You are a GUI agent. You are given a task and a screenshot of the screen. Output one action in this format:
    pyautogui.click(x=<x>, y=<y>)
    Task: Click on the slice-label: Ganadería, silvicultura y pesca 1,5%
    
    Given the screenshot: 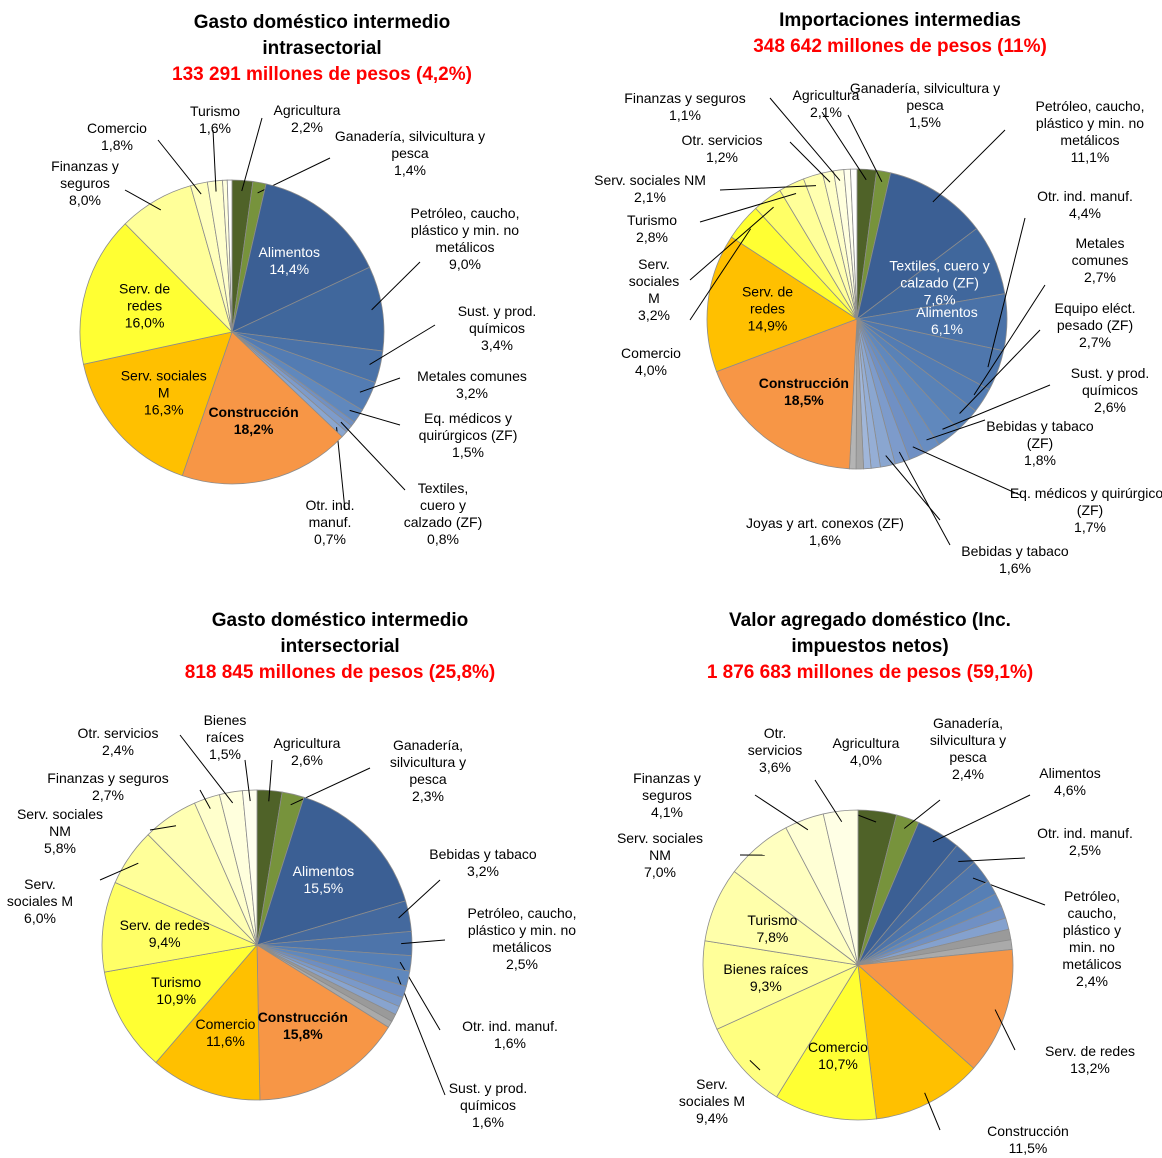 What is the action you would take?
    pyautogui.click(x=925, y=105)
    